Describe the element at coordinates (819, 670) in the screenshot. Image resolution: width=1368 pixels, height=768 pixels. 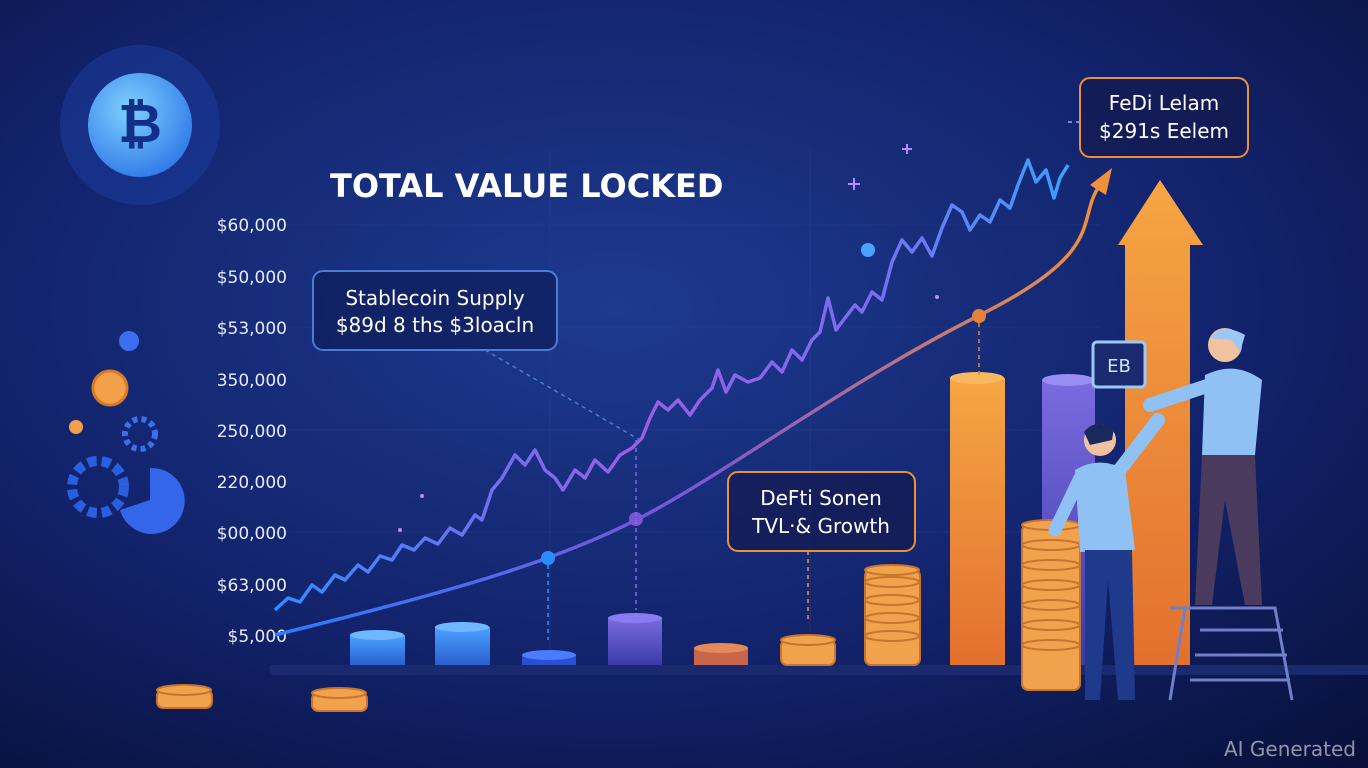
I see `baseline` at that location.